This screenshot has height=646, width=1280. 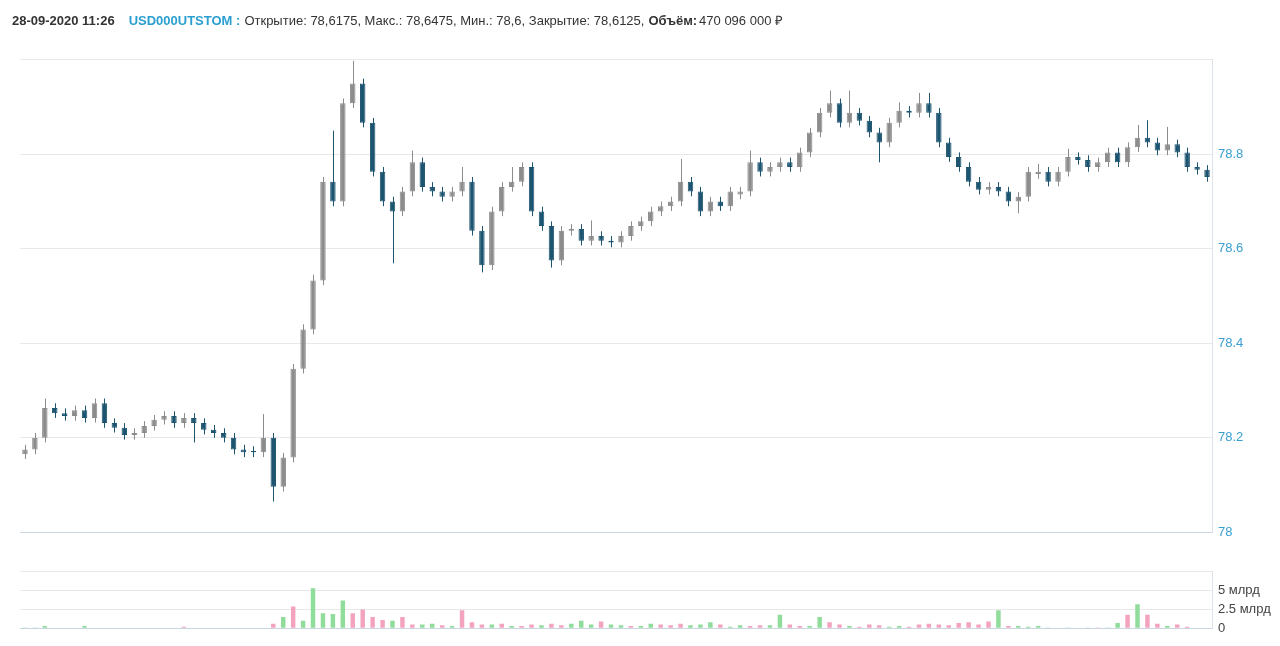 I want to click on chart-title: 28-09-2020 11:26, so click(x=63, y=20).